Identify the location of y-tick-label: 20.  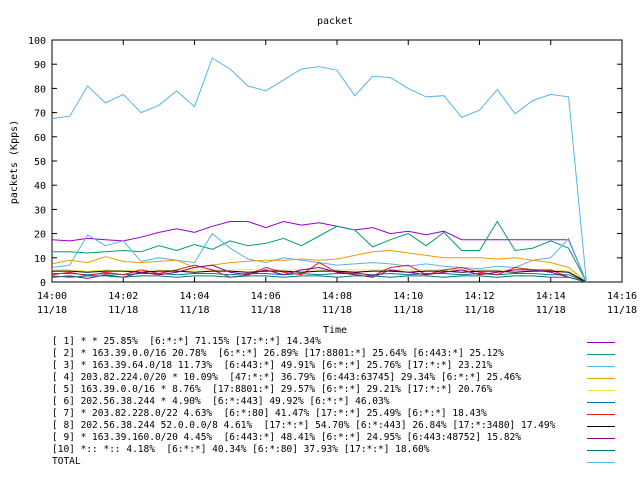
(40, 235).